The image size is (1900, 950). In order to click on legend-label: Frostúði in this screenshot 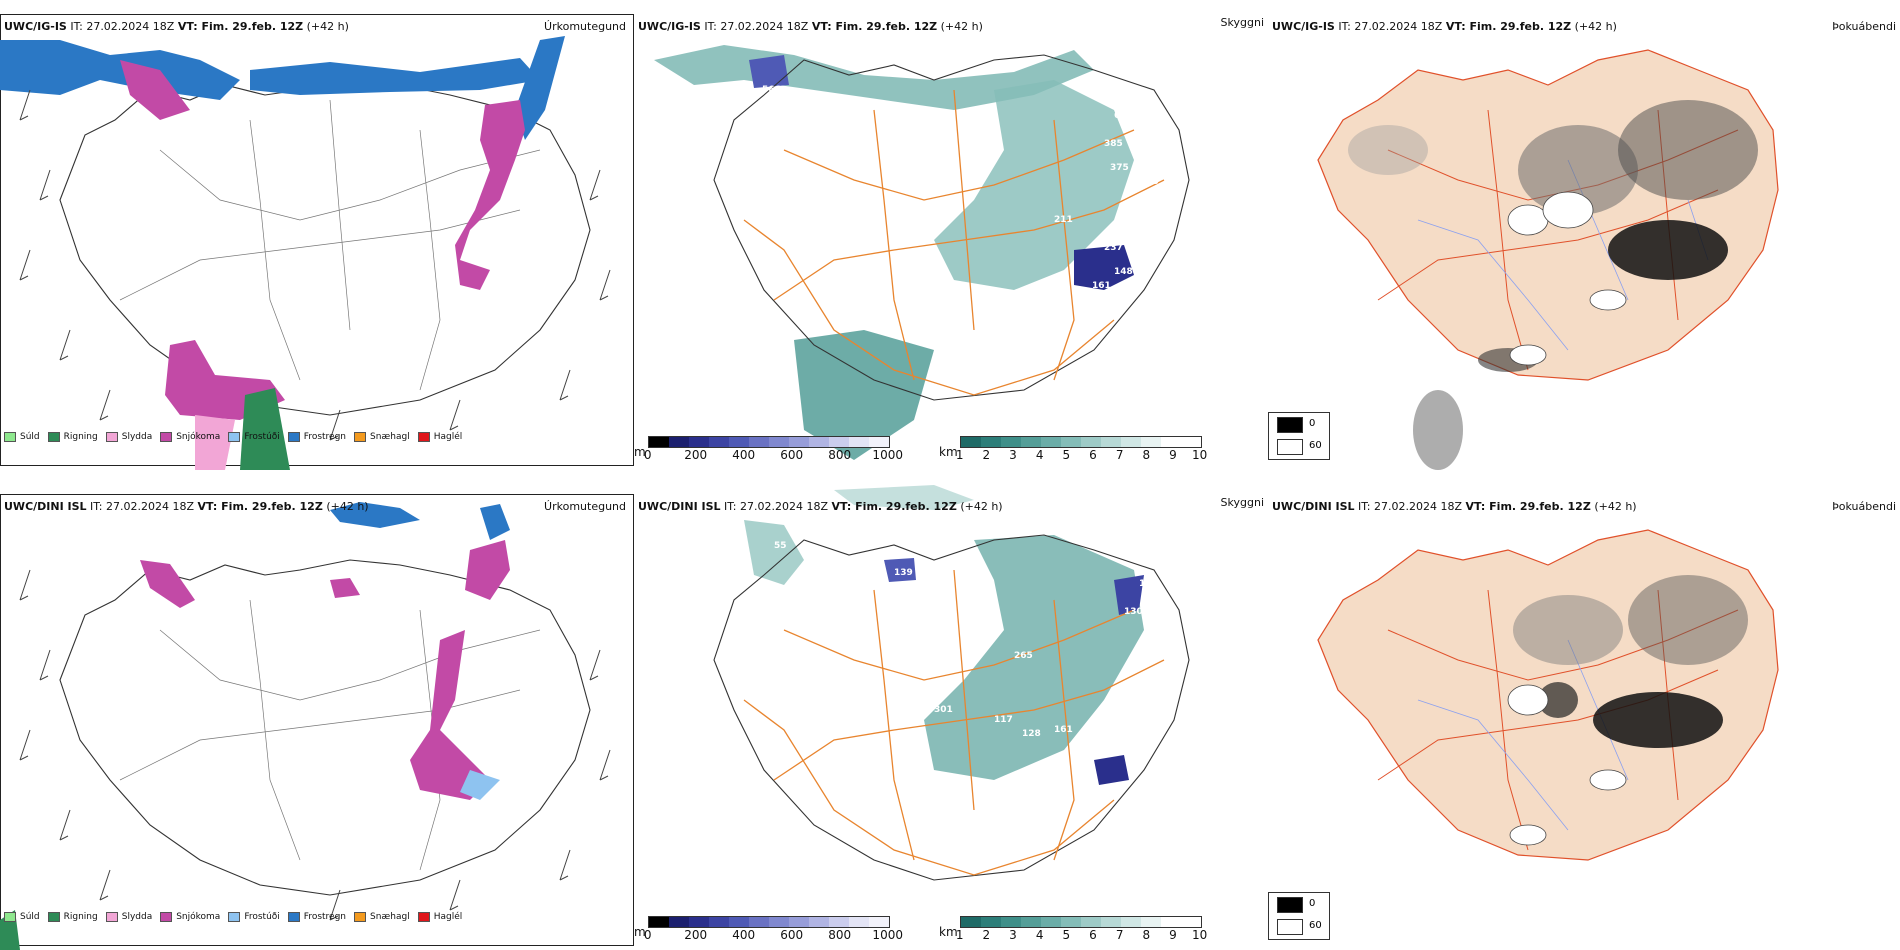, I will do `click(262, 437)`.